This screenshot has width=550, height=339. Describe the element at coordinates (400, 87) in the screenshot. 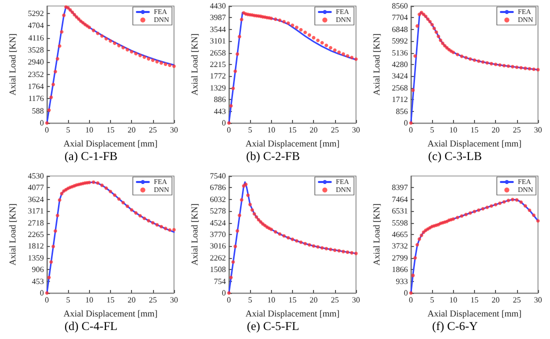

I see `y-tick-label: 2568` at that location.